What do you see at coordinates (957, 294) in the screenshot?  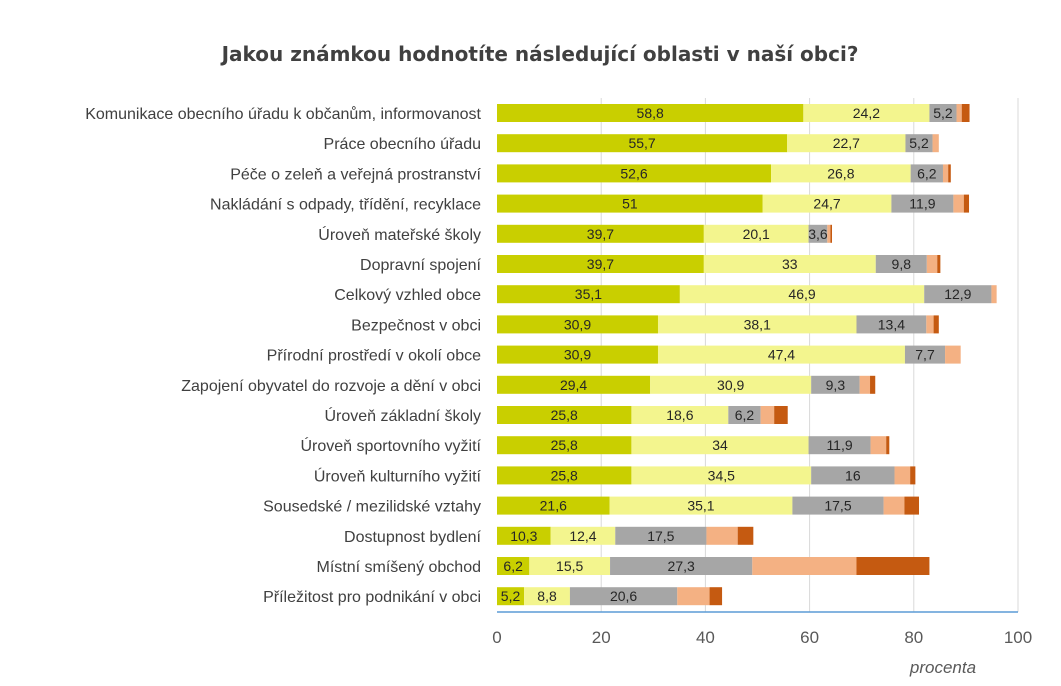 I see `data-label: 12,9` at bounding box center [957, 294].